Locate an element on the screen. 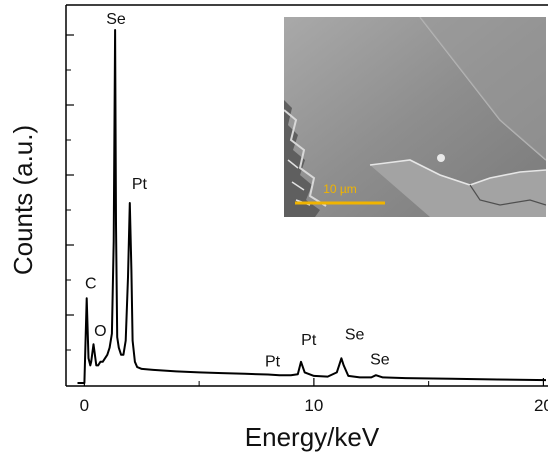  sem-fracture-edge is located at coordinates (305, 158).